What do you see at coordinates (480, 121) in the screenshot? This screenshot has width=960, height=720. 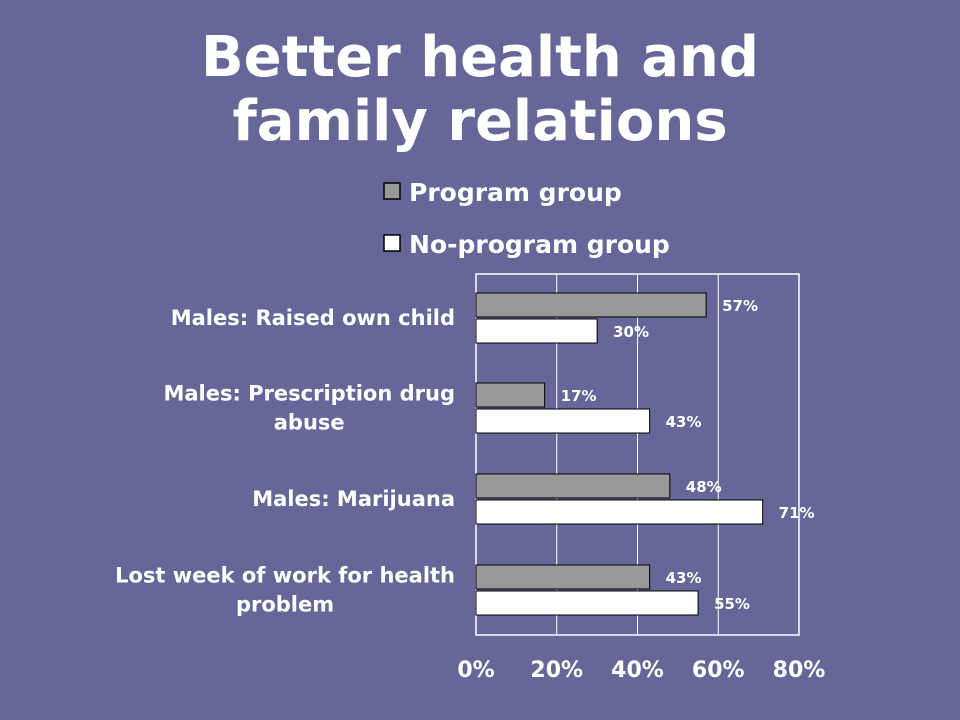 I see `slide-title-line-2: family relations` at bounding box center [480, 121].